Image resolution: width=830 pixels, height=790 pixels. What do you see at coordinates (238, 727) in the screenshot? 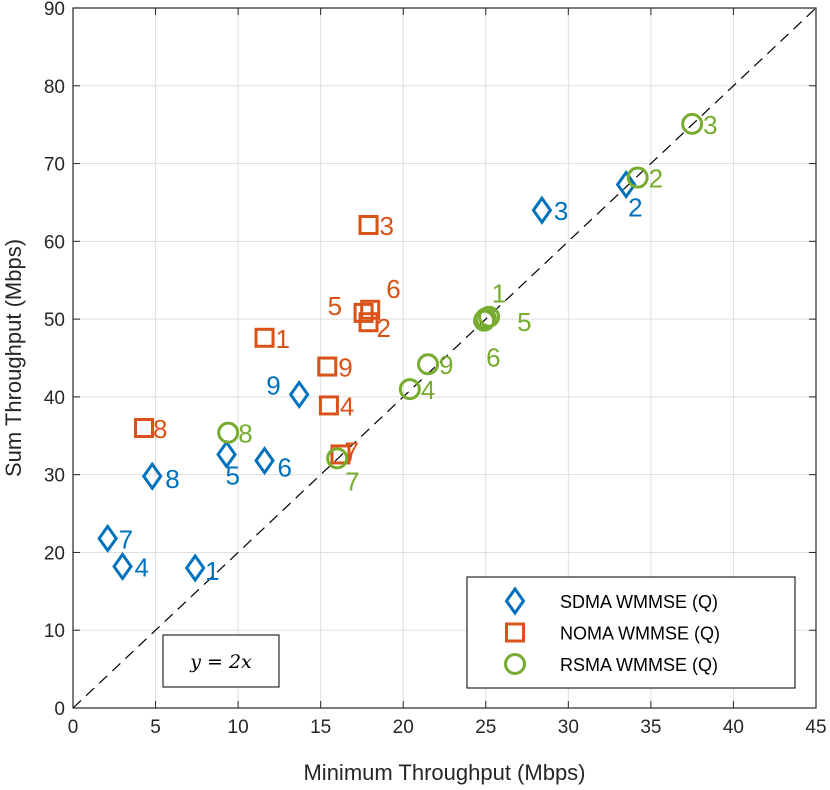
I see `x-tick-label: 10` at bounding box center [238, 727].